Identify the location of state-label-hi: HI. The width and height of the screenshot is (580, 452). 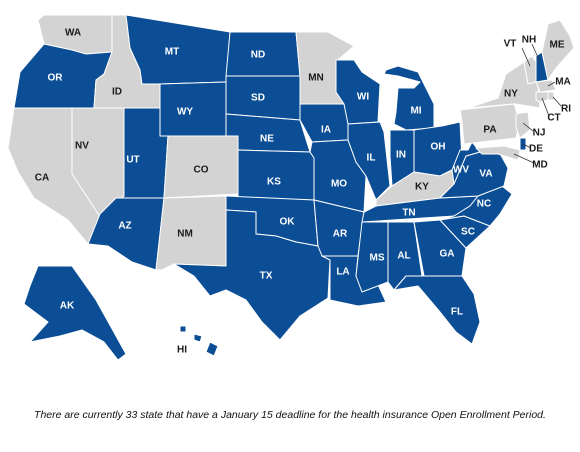
(182, 350).